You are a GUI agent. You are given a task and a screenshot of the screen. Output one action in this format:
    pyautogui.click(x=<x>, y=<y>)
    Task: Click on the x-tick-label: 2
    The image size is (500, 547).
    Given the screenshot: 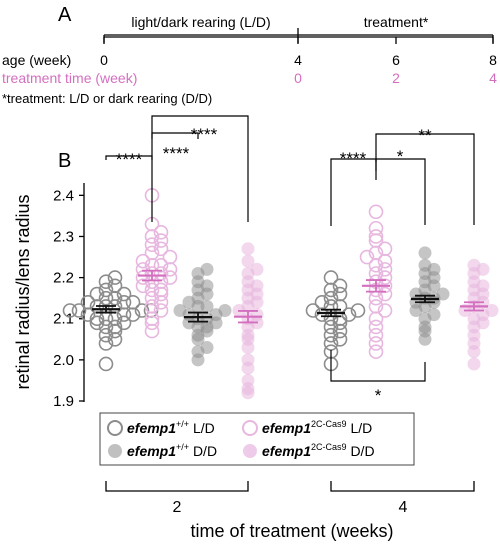 What is the action you would take?
    pyautogui.click(x=177, y=507)
    